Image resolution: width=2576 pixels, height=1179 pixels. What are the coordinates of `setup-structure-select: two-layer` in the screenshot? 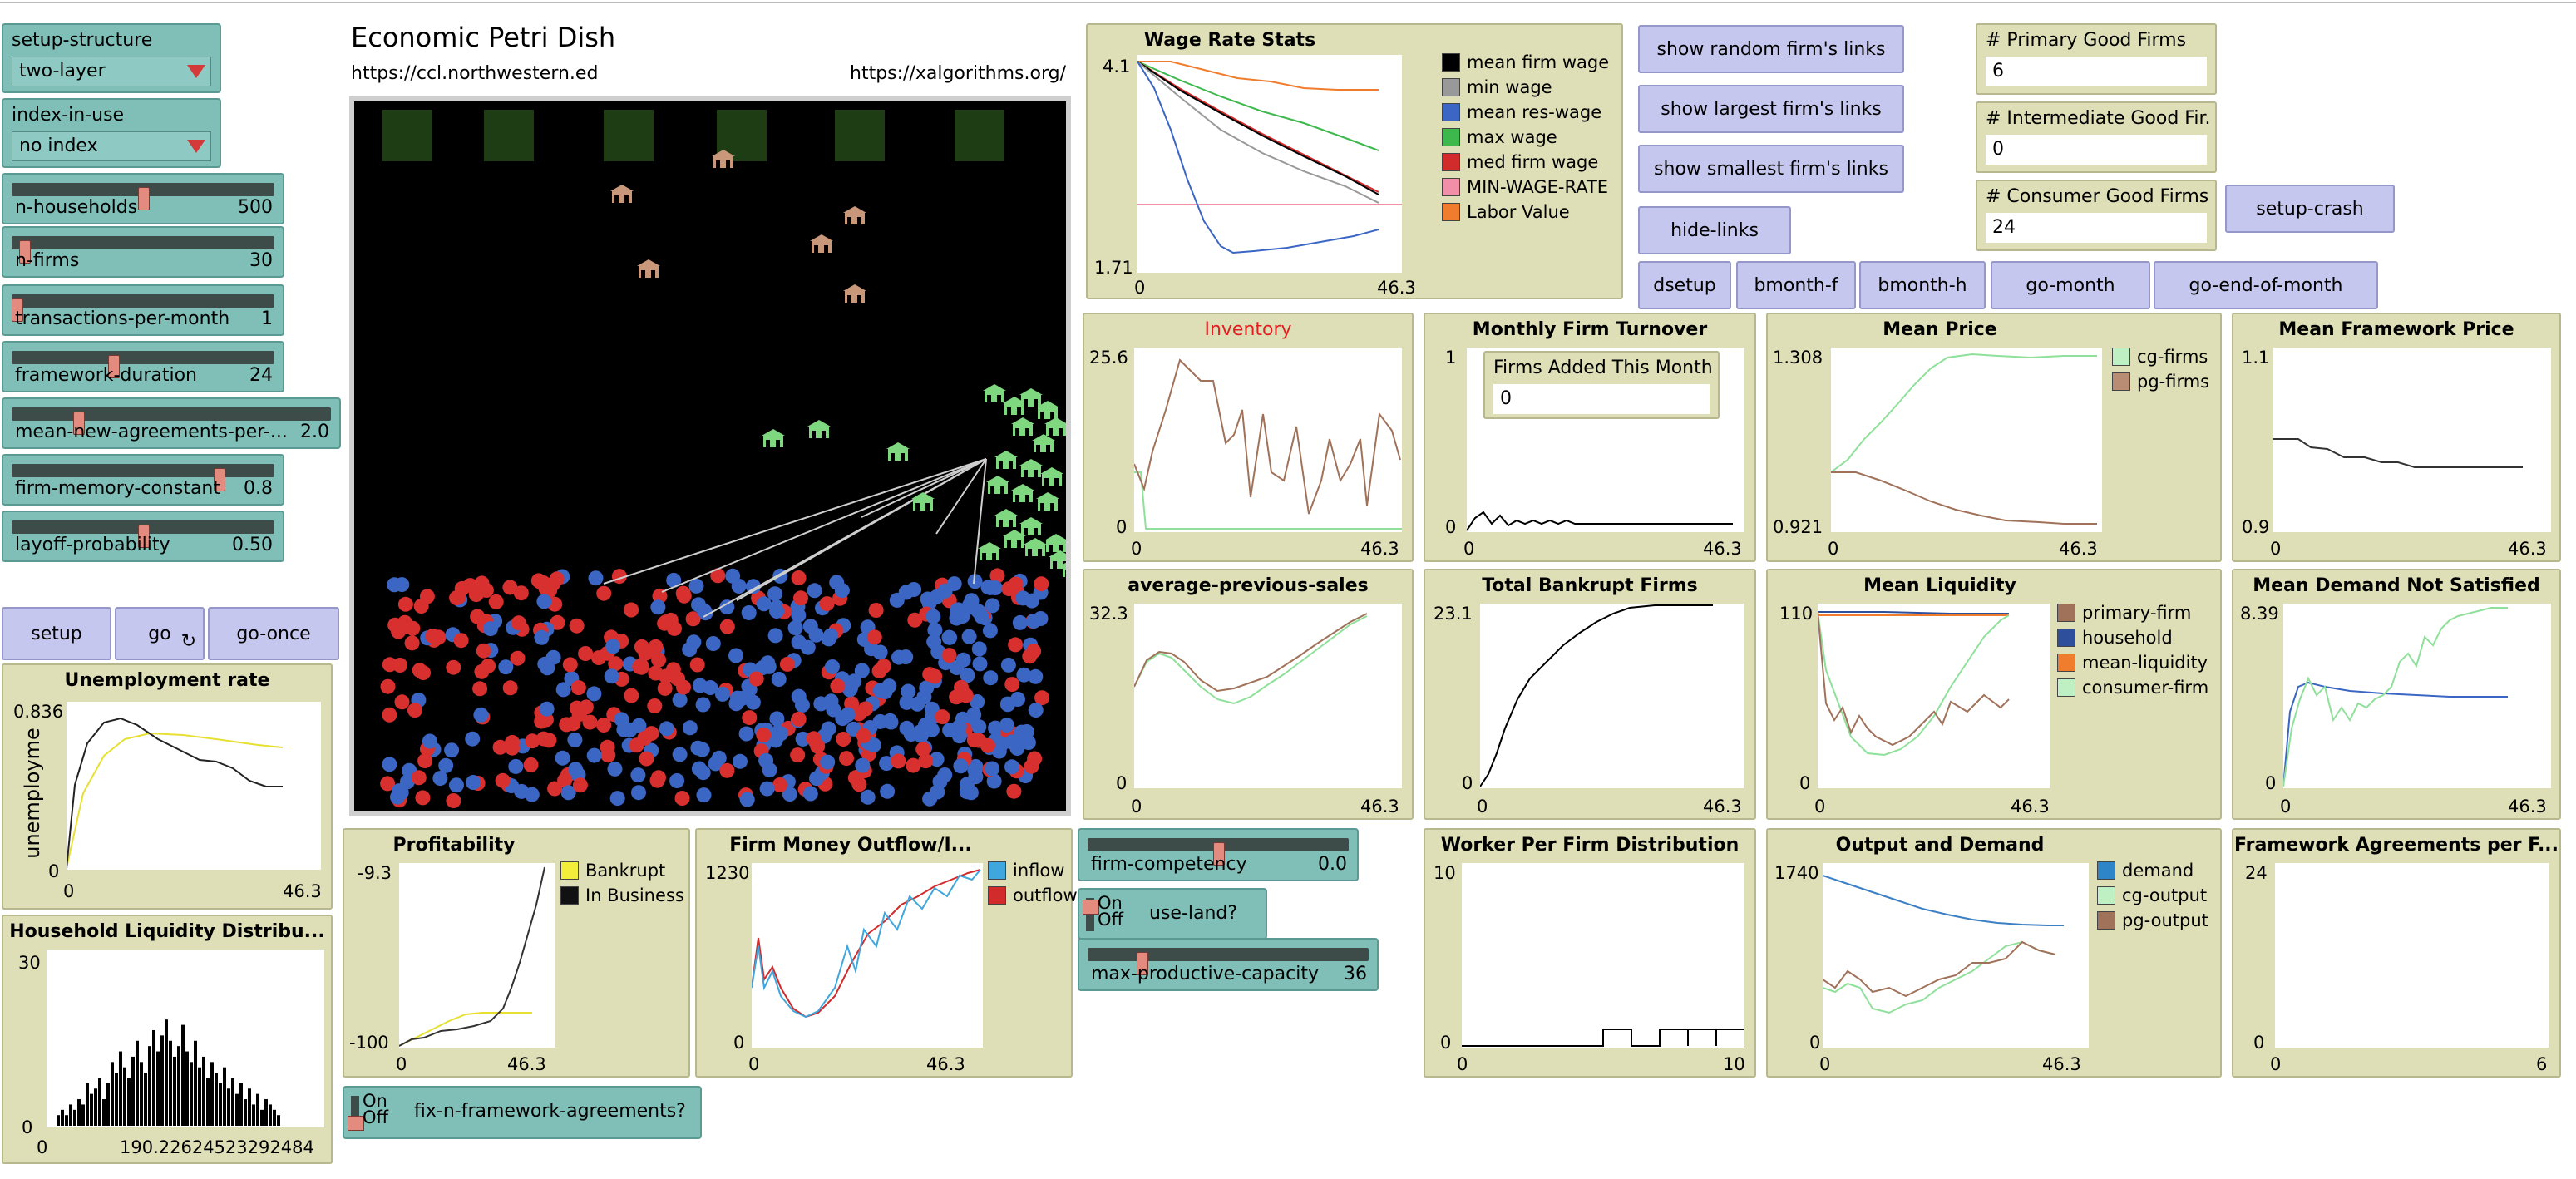 It's located at (112, 71).